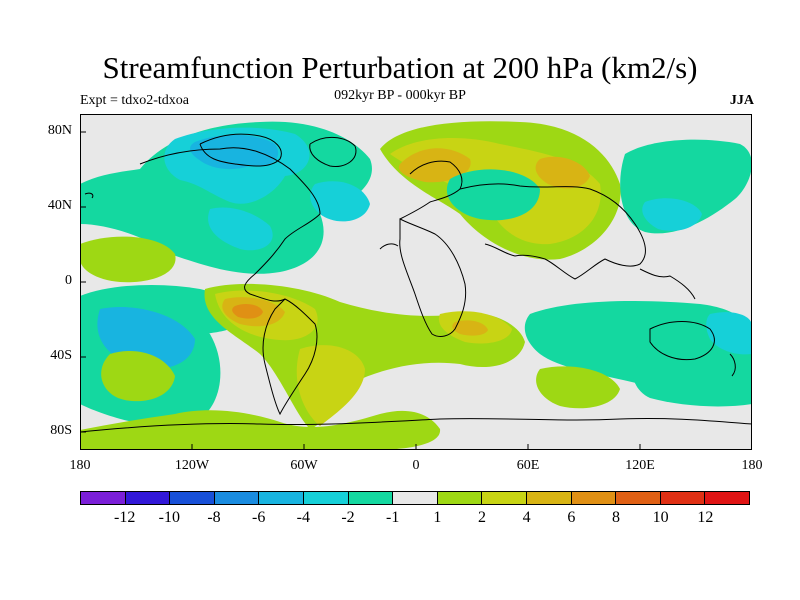  What do you see at coordinates (80, 465) in the screenshot?
I see `lon-tick-180w: 180` at bounding box center [80, 465].